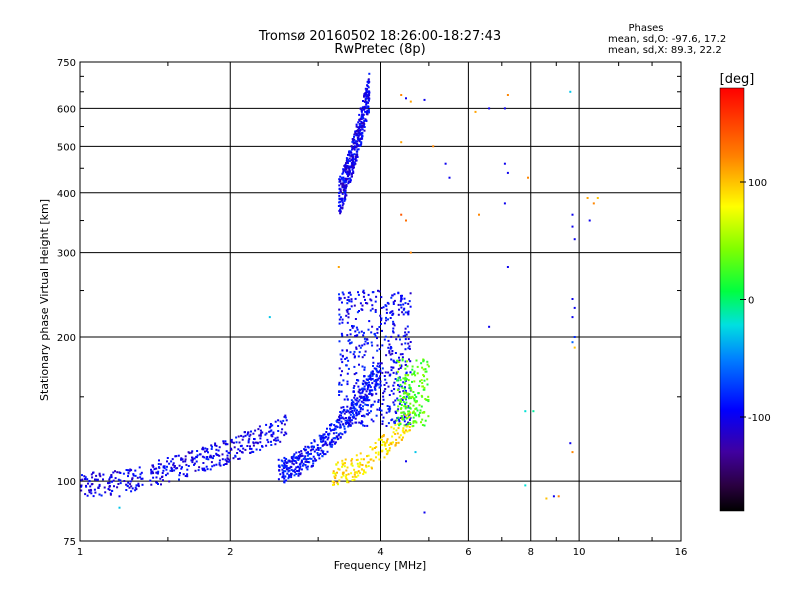 This screenshot has width=800, height=600. What do you see at coordinates (349, 154) in the screenshot?
I see `data-point-1998` at bounding box center [349, 154].